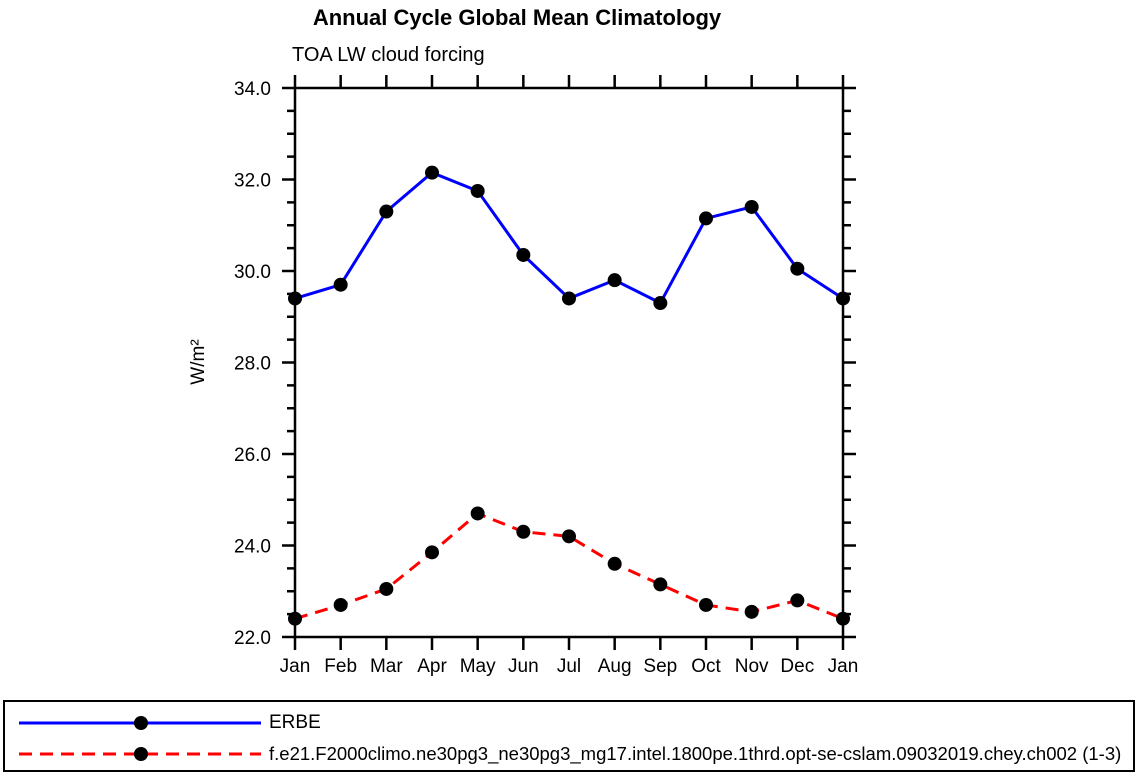 This screenshot has width=1138, height=779. I want to click on legend-item-erbe: ERBE, so click(167, 723).